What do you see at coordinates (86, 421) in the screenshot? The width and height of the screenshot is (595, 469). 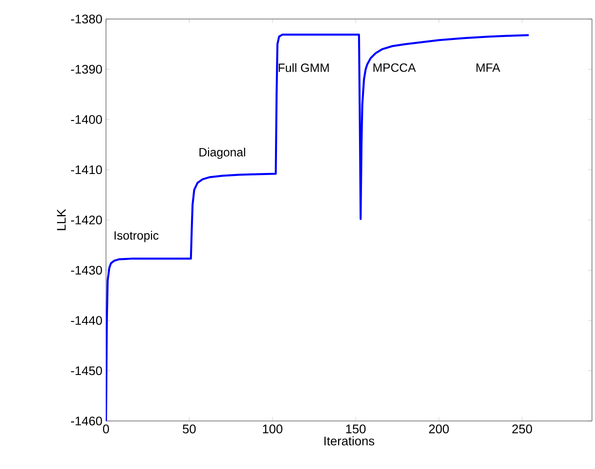 I see `y-tick-label: -1460` at bounding box center [86, 421].